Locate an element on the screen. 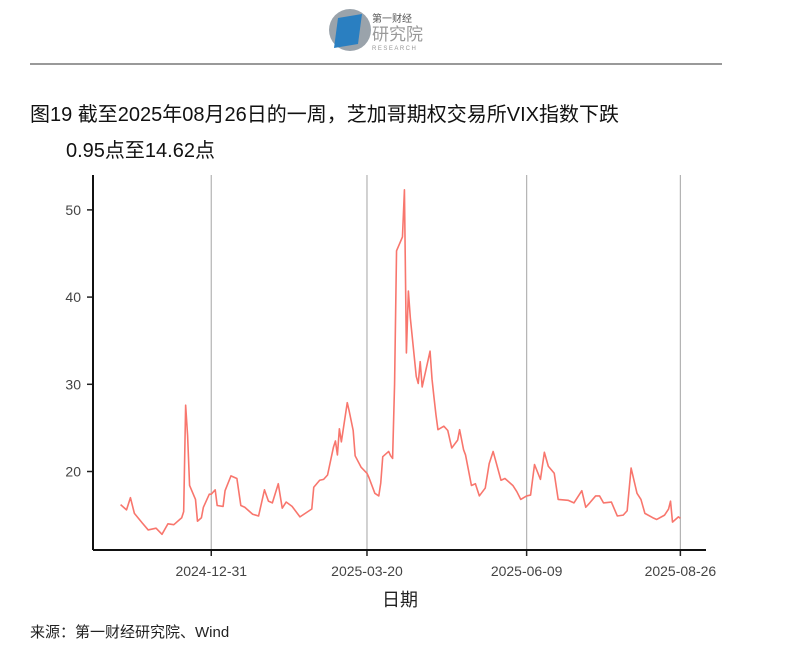 The width and height of the screenshot is (786, 667). x-axis-label: 日期 is located at coordinates (400, 600).